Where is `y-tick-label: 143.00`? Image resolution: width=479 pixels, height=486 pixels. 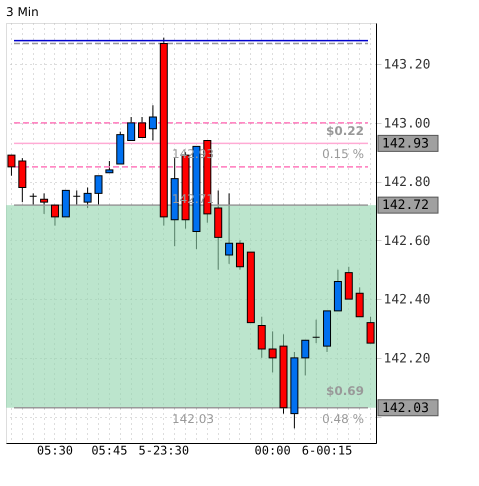 y-tick-label: 143.00 is located at coordinates (407, 124).